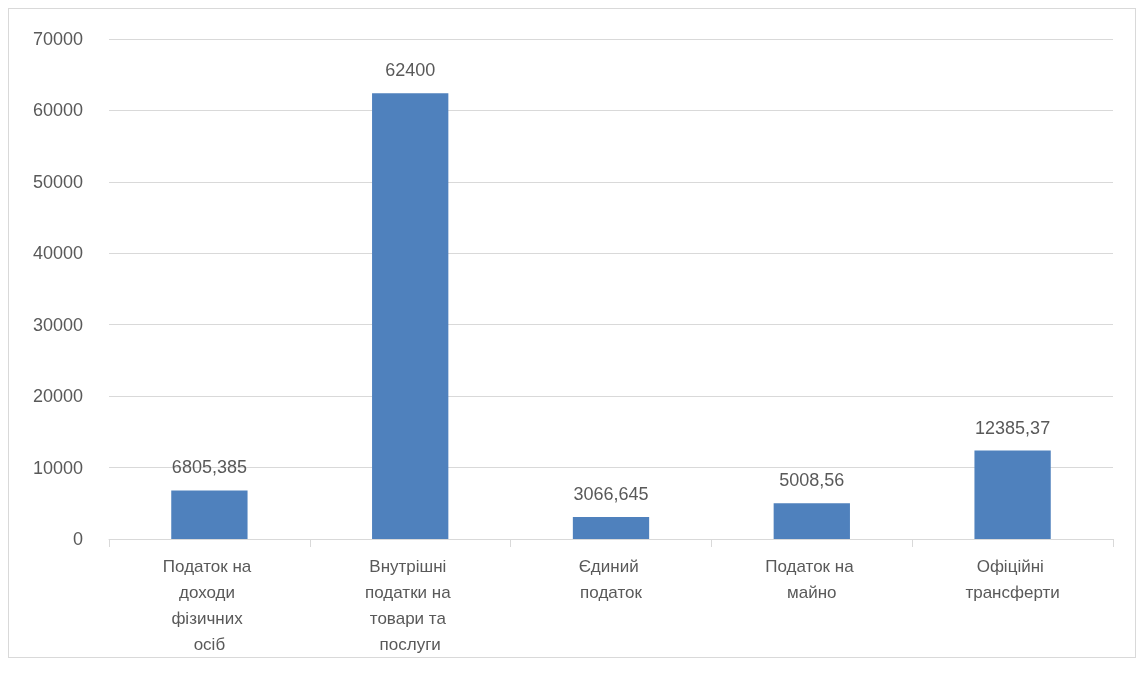 This screenshot has width=1147, height=674. Describe the element at coordinates (812, 480) in the screenshot. I see `data-label: 5008,56` at that location.